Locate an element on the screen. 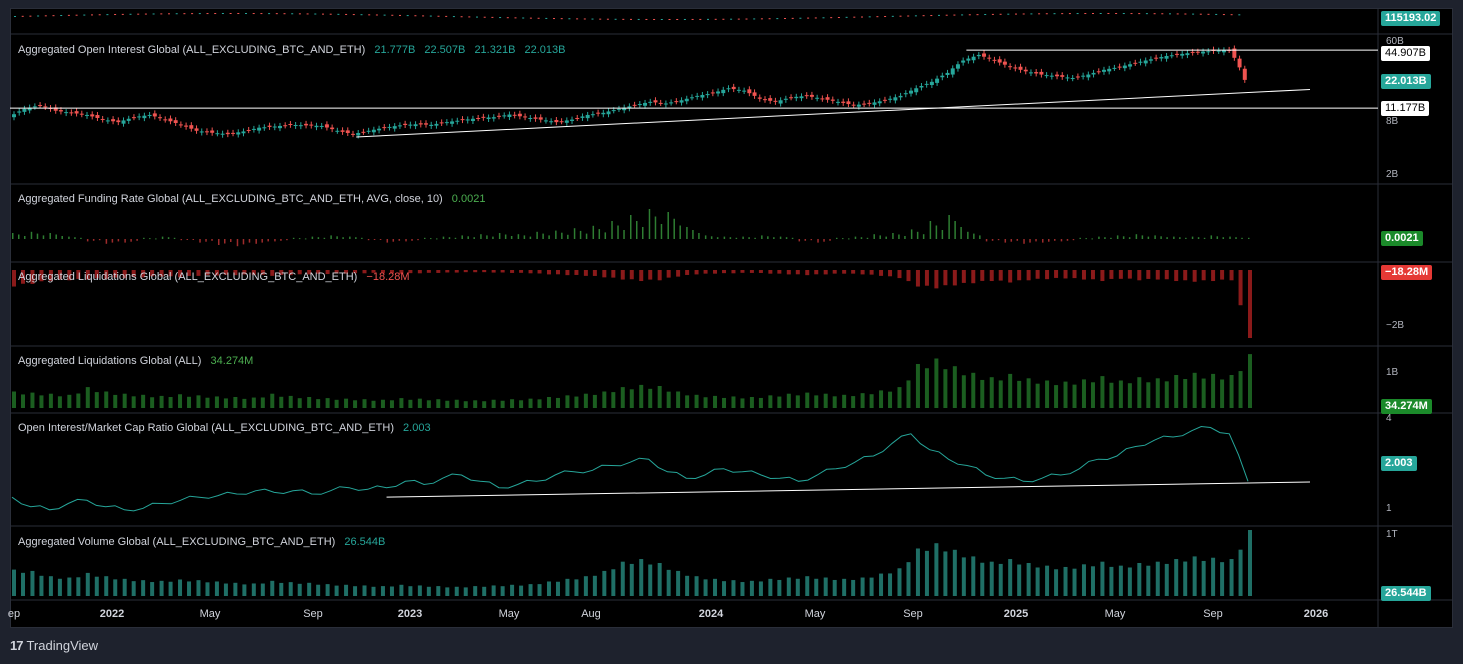 This screenshot has height=664, width=1463. tradingview-logo: 17 TradingView is located at coordinates (54, 645).